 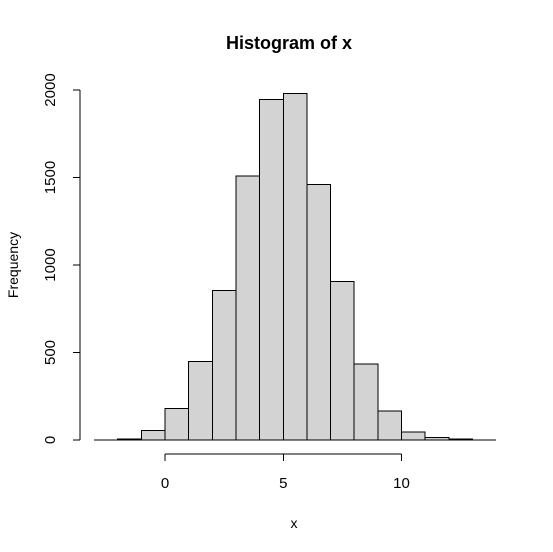 What do you see at coordinates (50, 440) in the screenshot?
I see `y-tick-label: 0` at bounding box center [50, 440].